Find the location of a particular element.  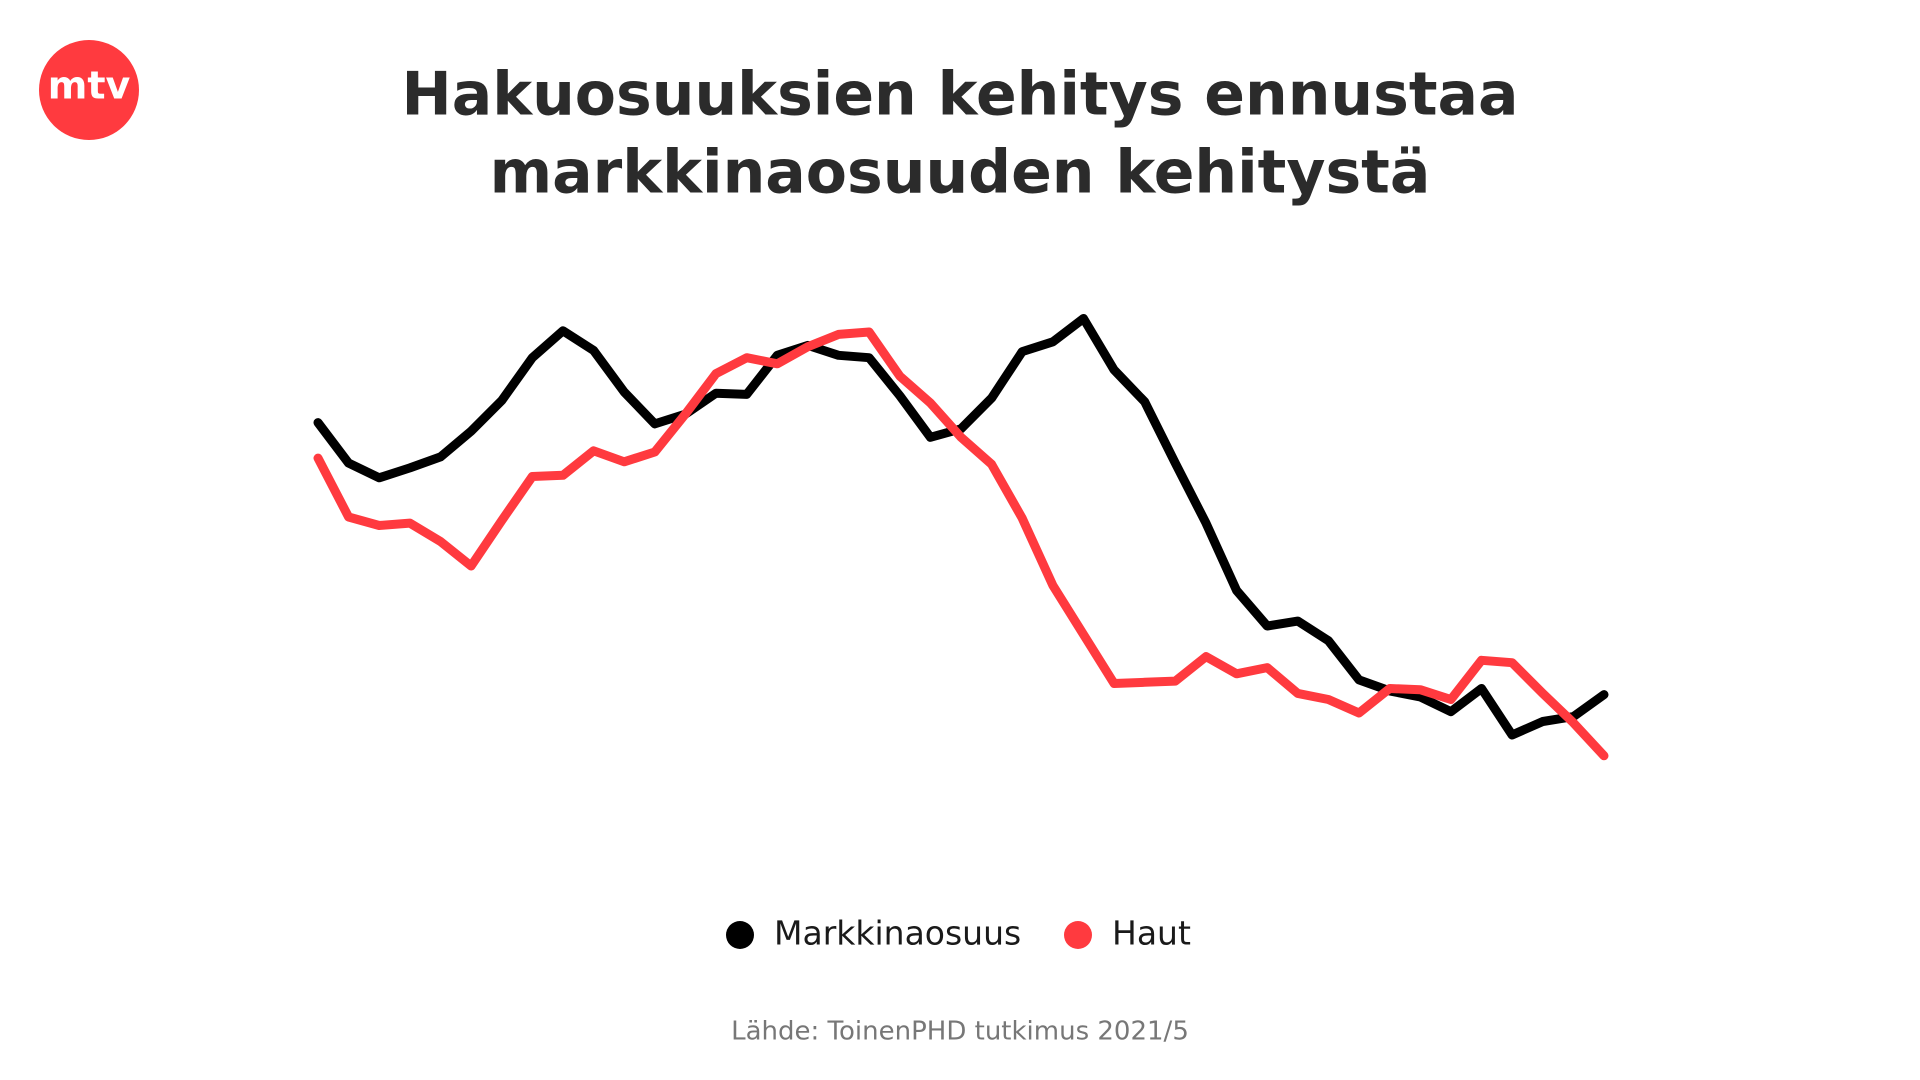

logo: mtv is located at coordinates (89, 86).